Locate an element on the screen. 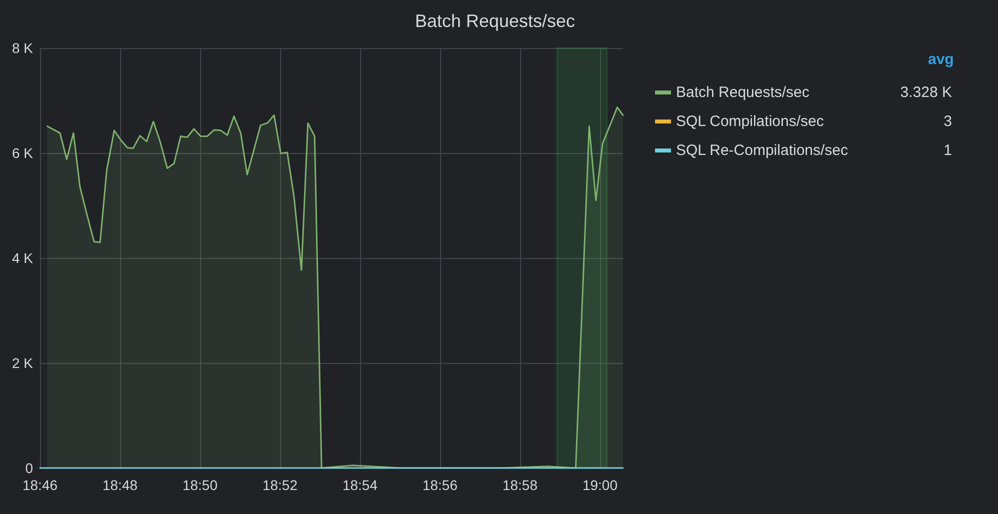 This screenshot has width=998, height=514. x-tick-label: 18:46 is located at coordinates (40, 485).